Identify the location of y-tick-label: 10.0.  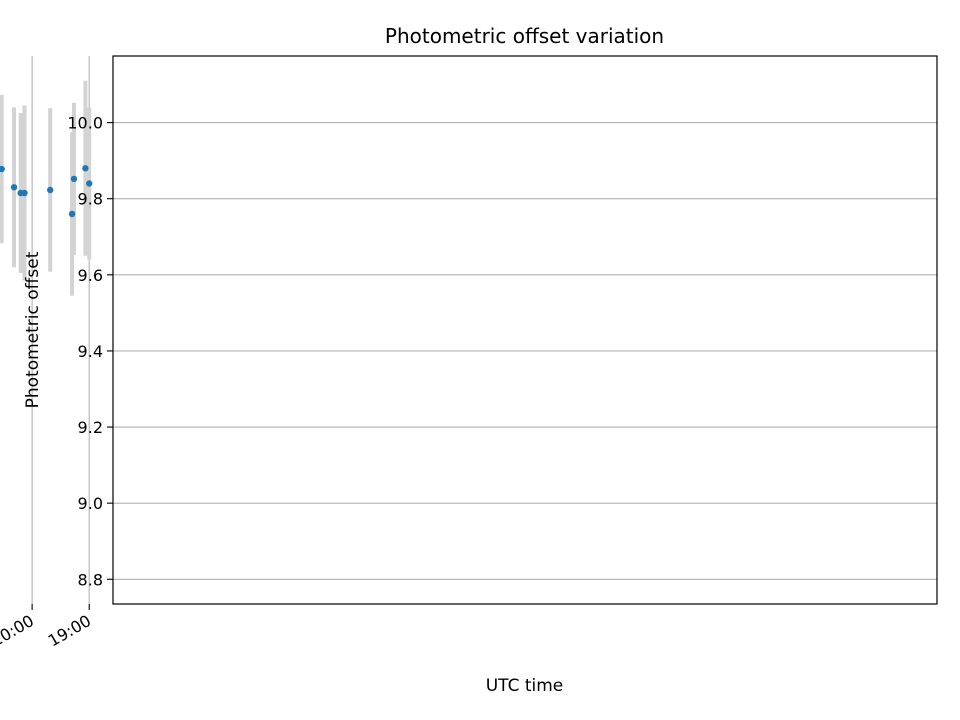
(85, 123).